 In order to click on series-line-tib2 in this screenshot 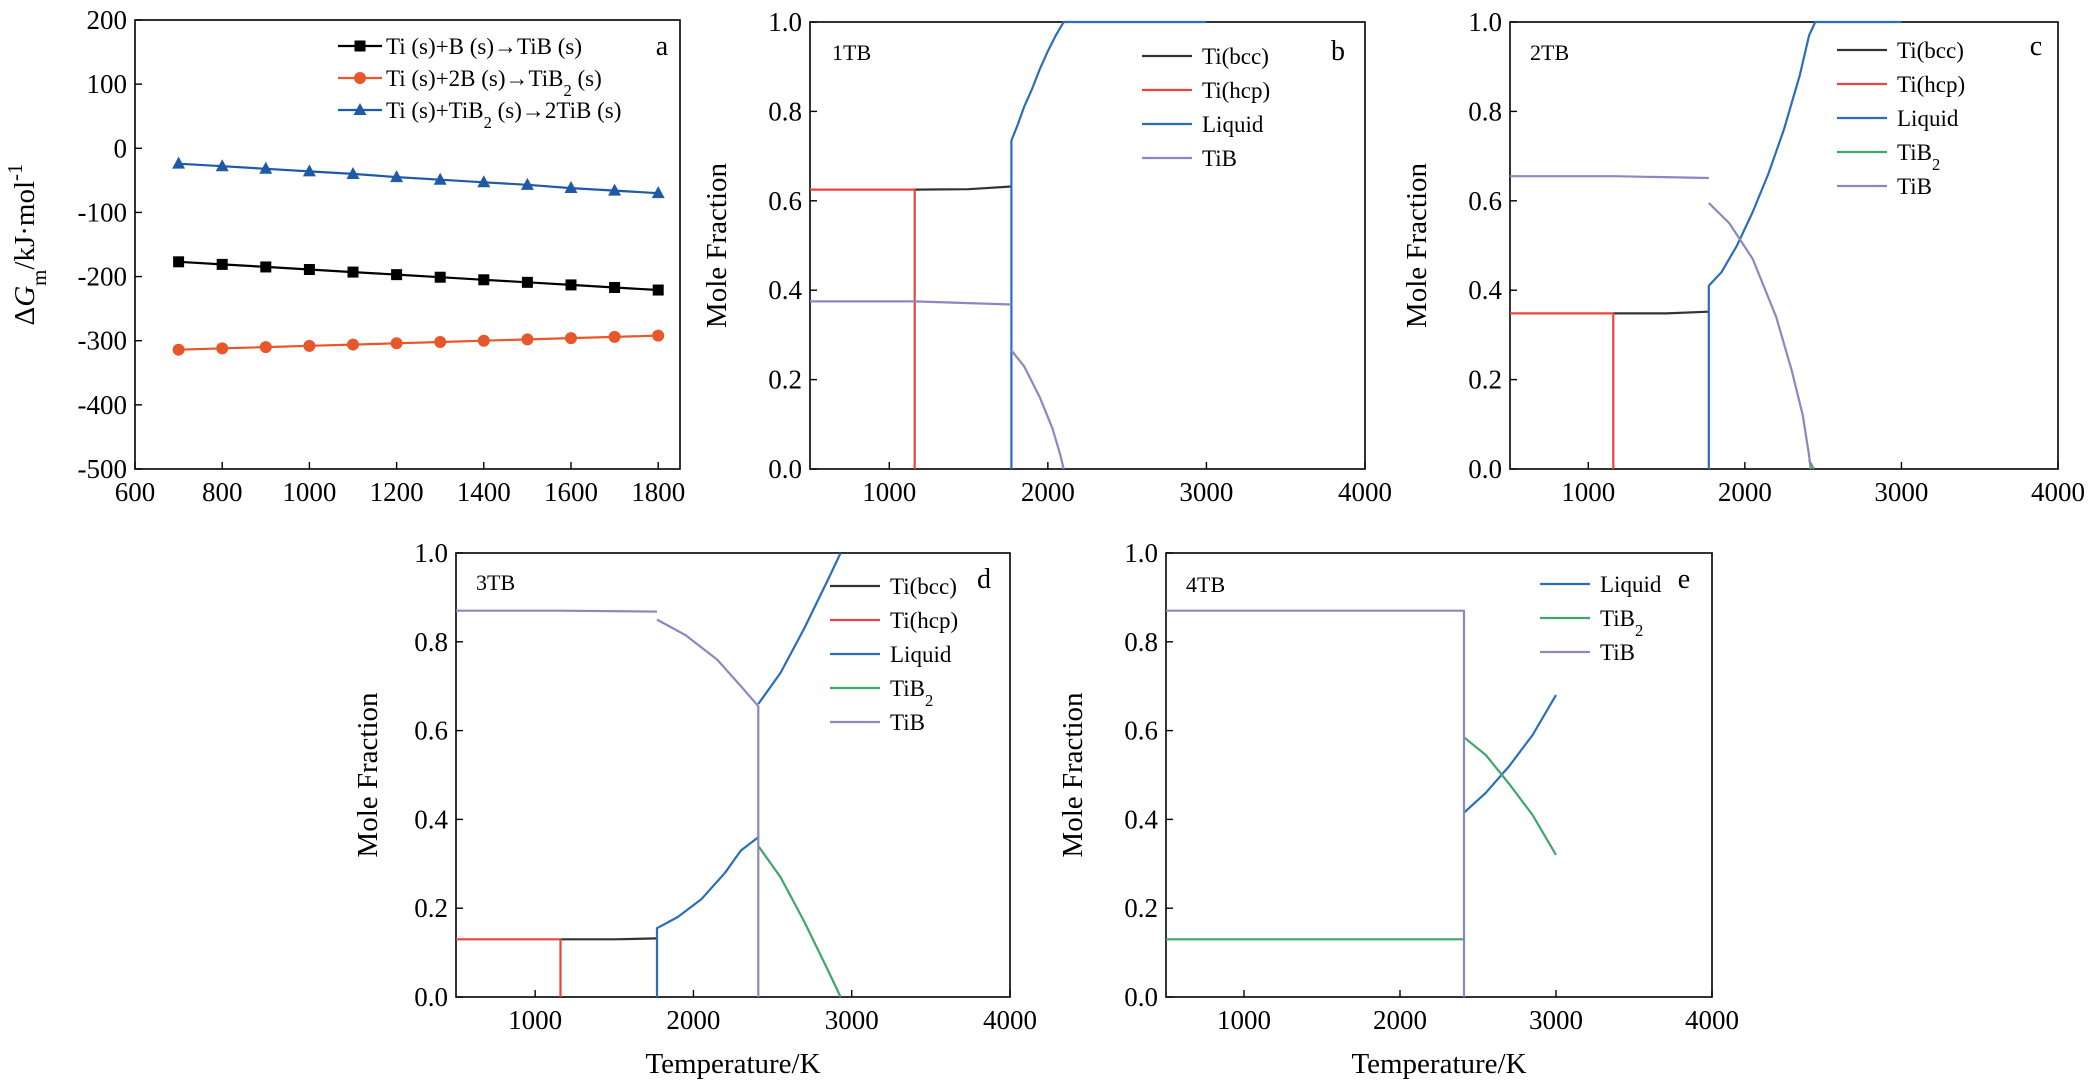, I will do `click(1510, 796)`.